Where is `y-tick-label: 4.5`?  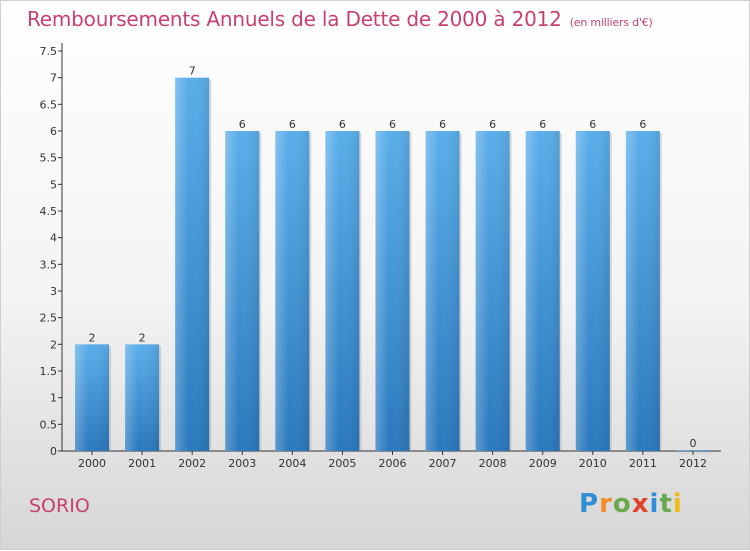 y-tick-label: 4.5 is located at coordinates (49, 211).